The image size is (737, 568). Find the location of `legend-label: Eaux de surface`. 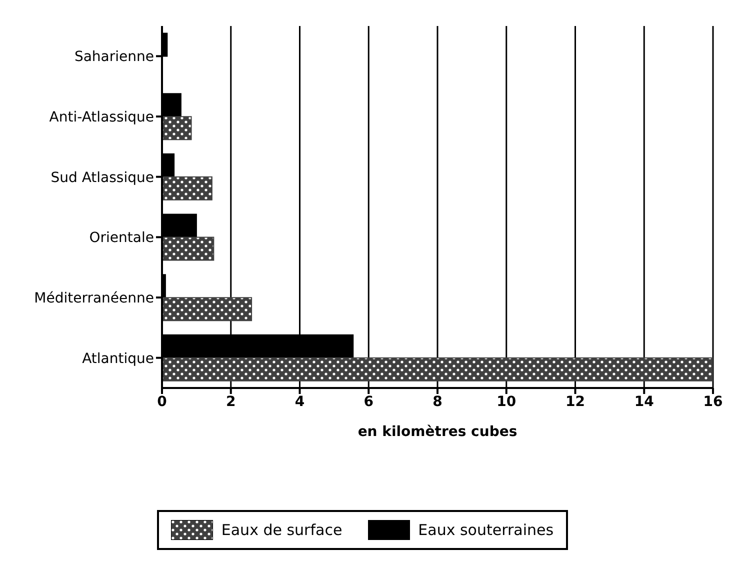

legend-label: Eaux de surface is located at coordinates (281, 530).